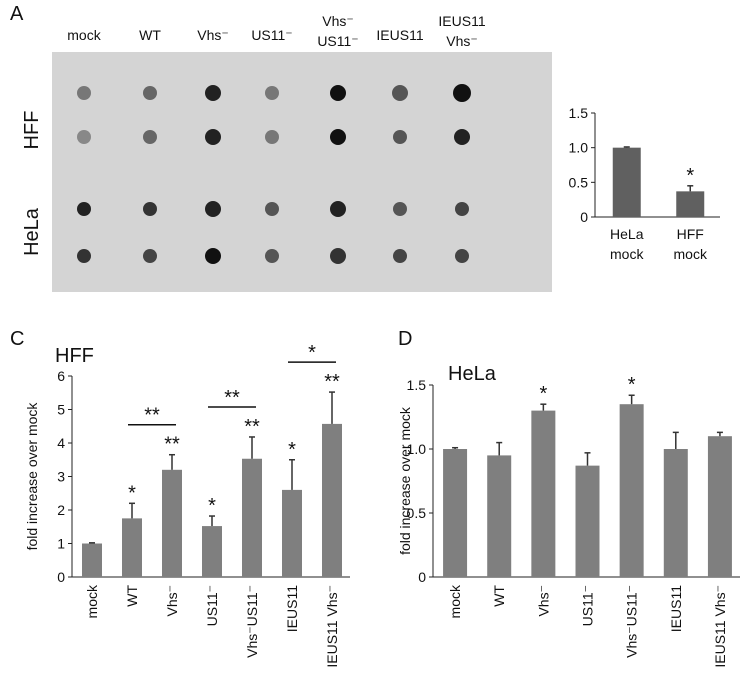  Describe the element at coordinates (32, 130) in the screenshot. I see `blot-row-label: HFF` at that location.